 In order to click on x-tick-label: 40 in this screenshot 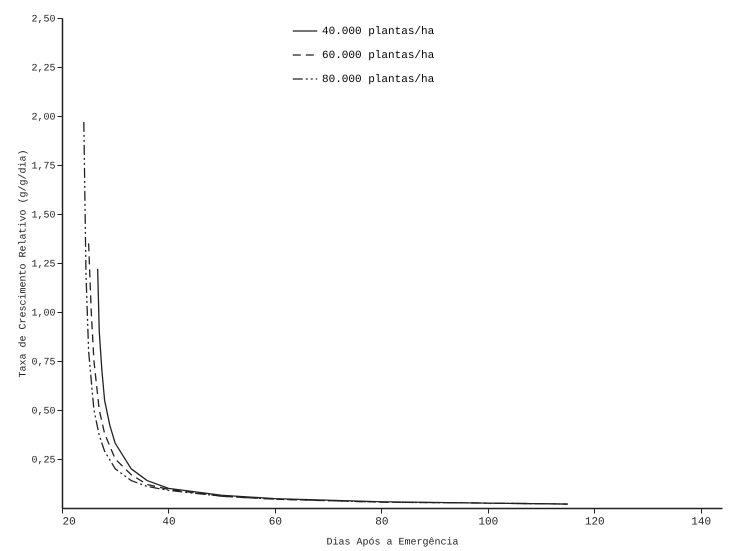, I will do `click(169, 522)`.